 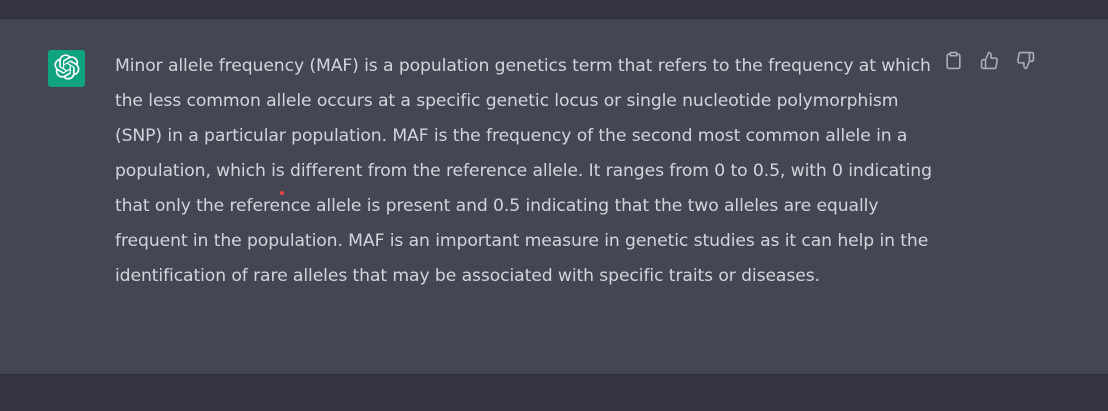 I want to click on thumbs-up-icon, so click(x=989, y=62).